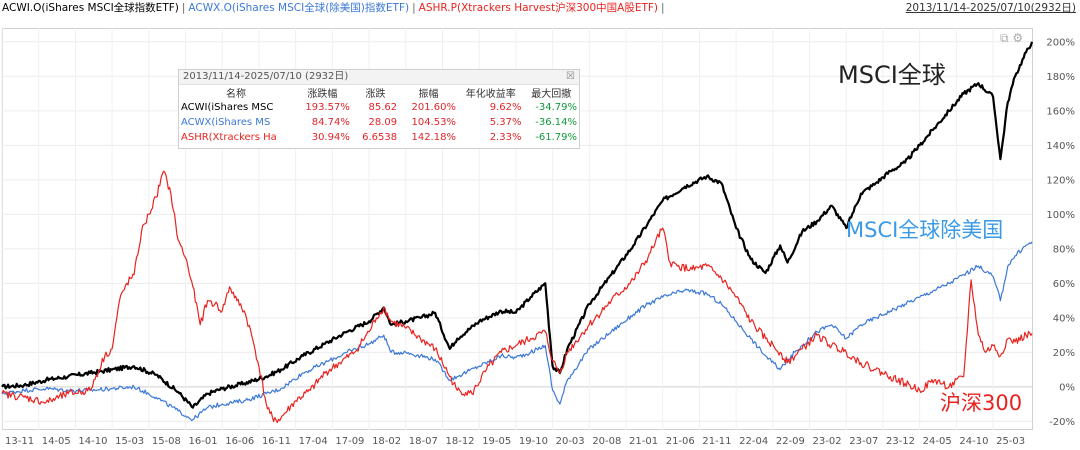 This screenshot has width=1080, height=450. What do you see at coordinates (1064, 249) in the screenshot?
I see `y-tick-label: 80%` at bounding box center [1064, 249].